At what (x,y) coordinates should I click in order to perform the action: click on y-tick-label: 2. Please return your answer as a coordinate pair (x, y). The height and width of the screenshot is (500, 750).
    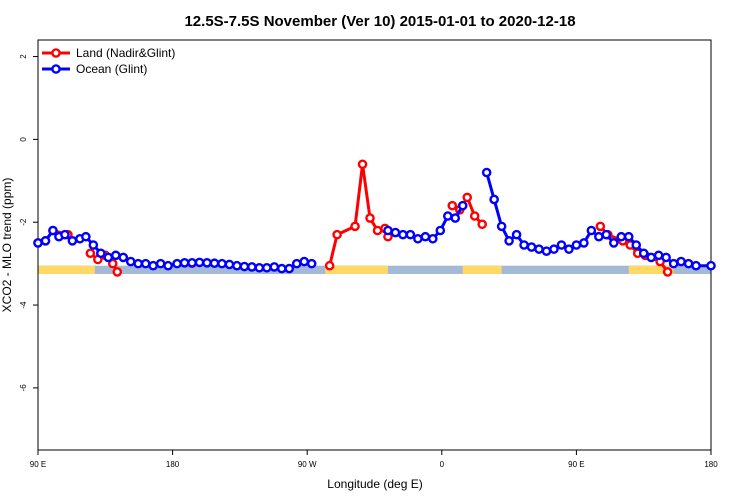
    Looking at the image, I should click on (23, 56).